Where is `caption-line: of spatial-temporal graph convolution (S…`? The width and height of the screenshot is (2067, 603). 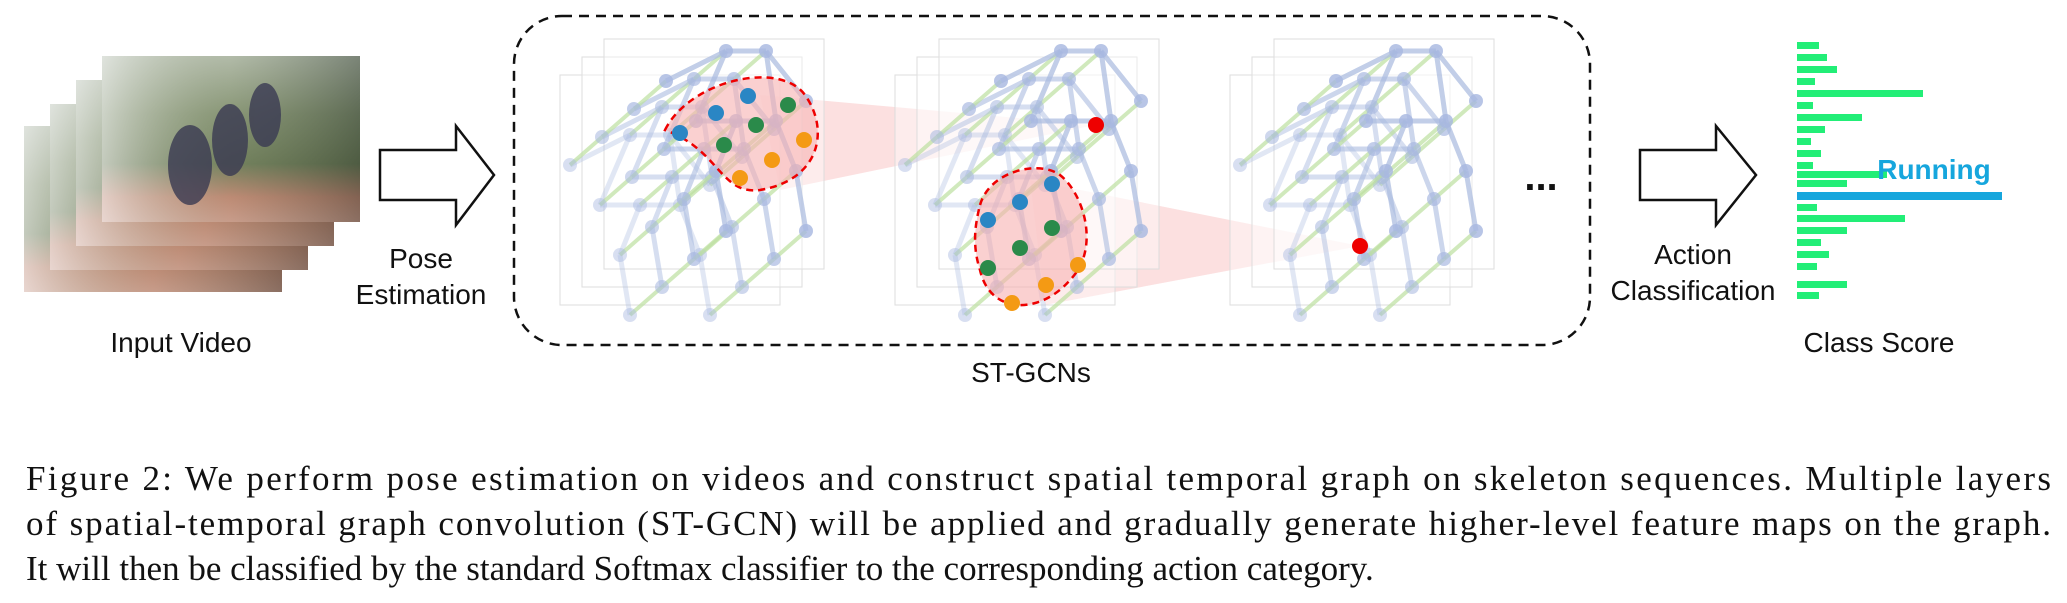 caption-line: of spatial-temporal graph convolution (S… is located at coordinates (1038, 523).